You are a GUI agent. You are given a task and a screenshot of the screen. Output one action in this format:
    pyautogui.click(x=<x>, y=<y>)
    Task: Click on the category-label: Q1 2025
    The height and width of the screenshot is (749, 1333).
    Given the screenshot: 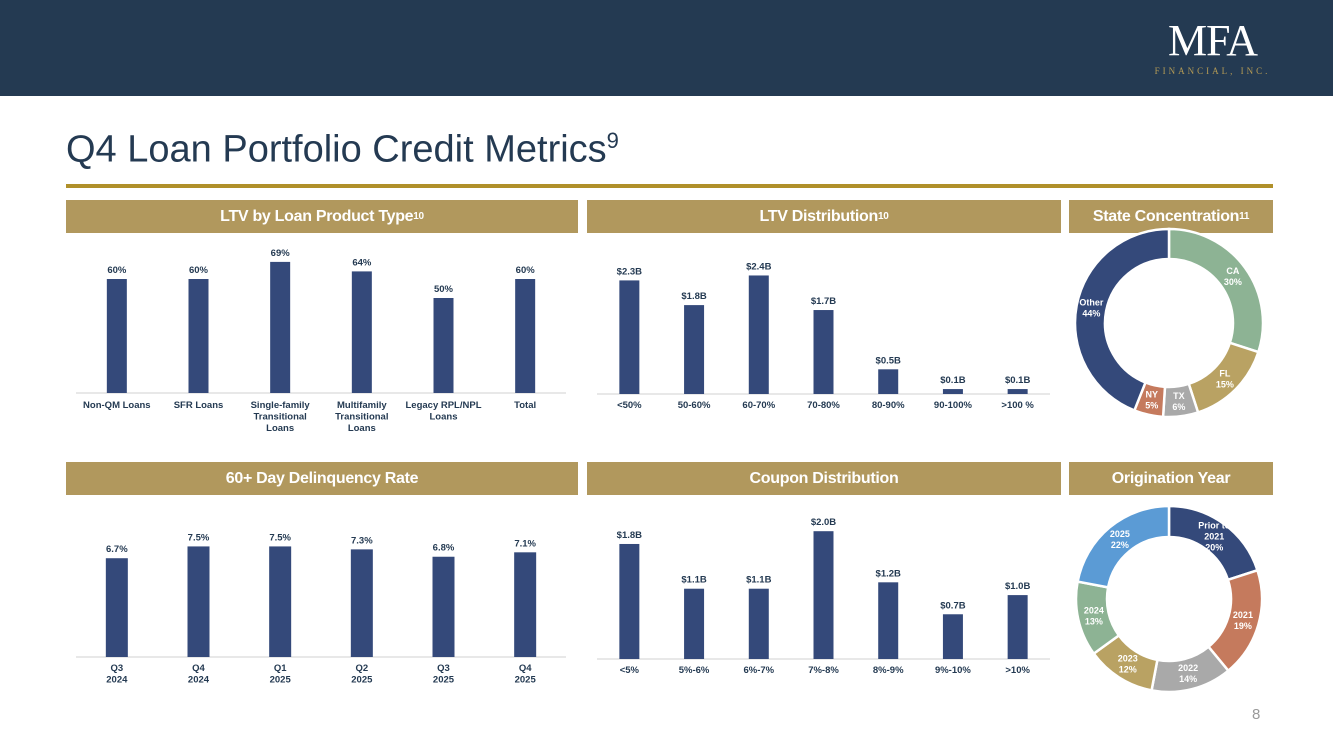 What is the action you would take?
    pyautogui.click(x=281, y=674)
    